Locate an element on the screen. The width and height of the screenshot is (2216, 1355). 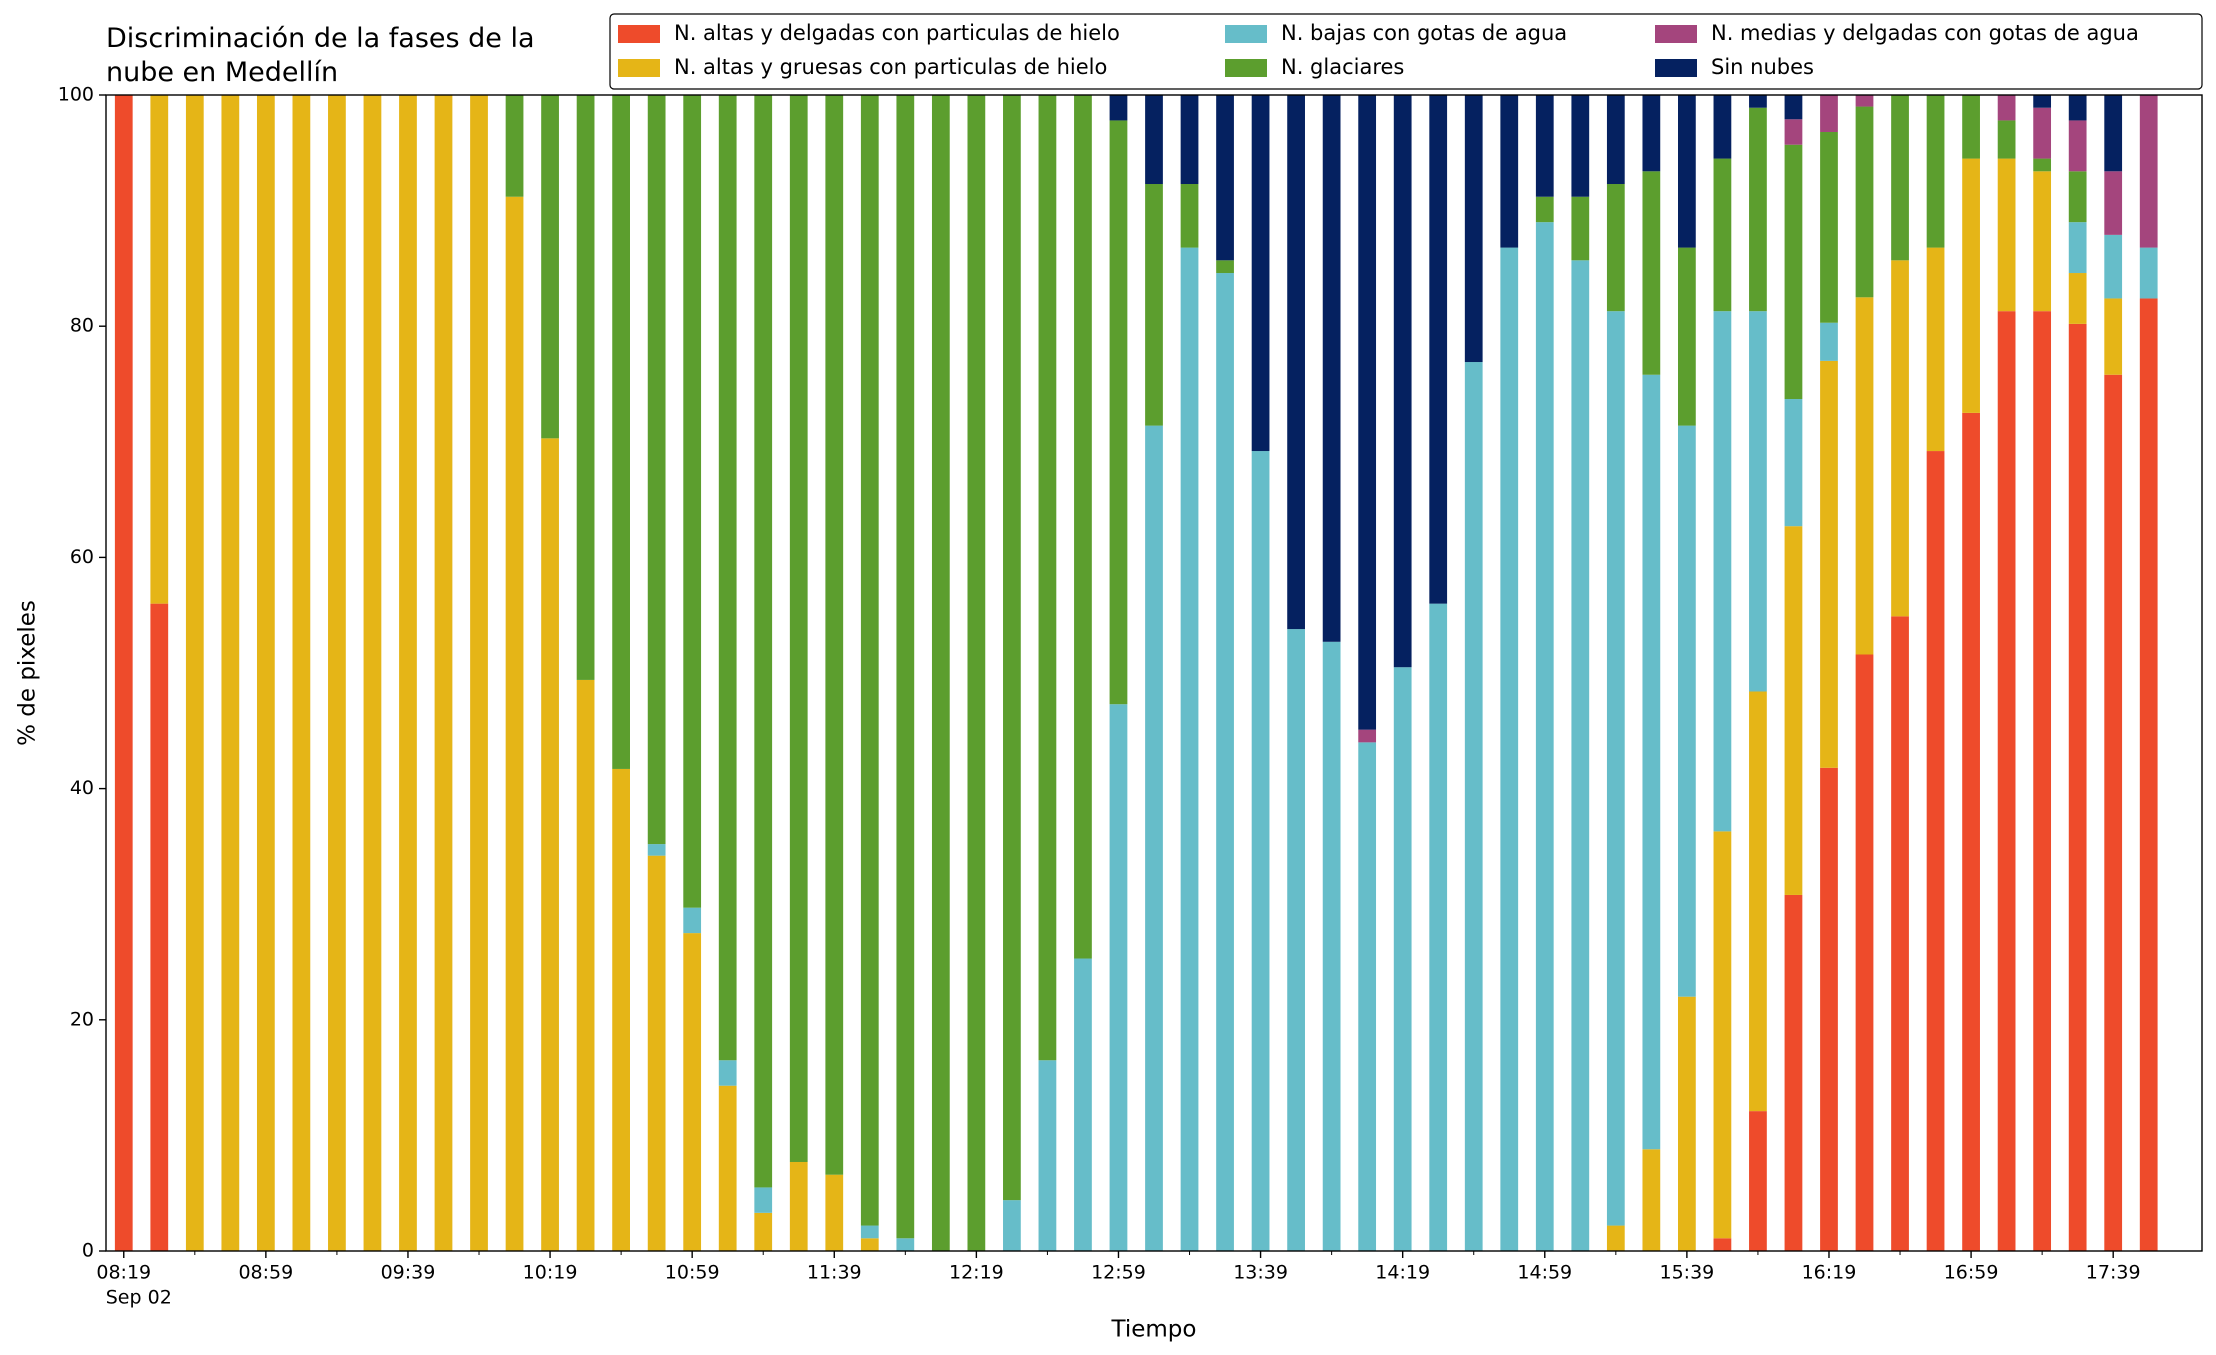
y-tick-label: 100 is located at coordinates (76, 95).